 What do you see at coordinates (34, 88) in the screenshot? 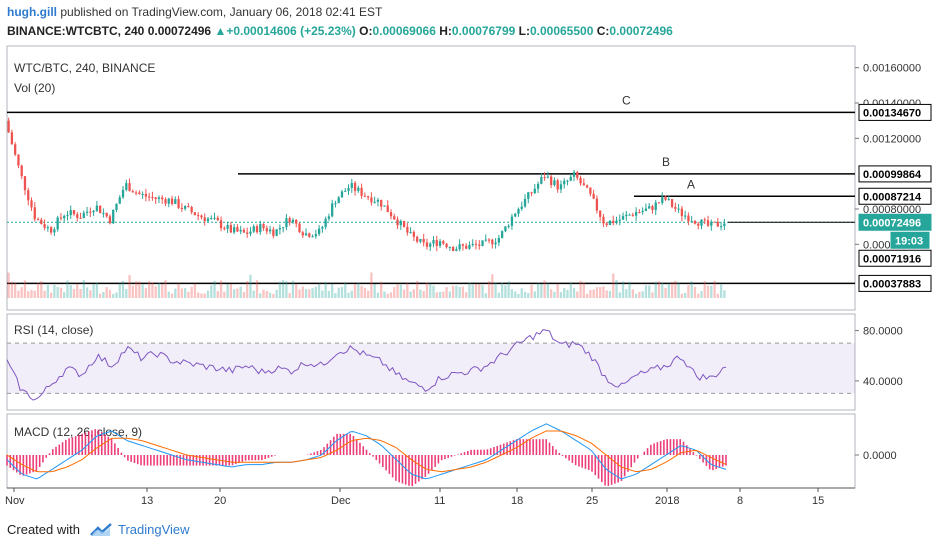
I see `volume-label: Vol (20)` at bounding box center [34, 88].